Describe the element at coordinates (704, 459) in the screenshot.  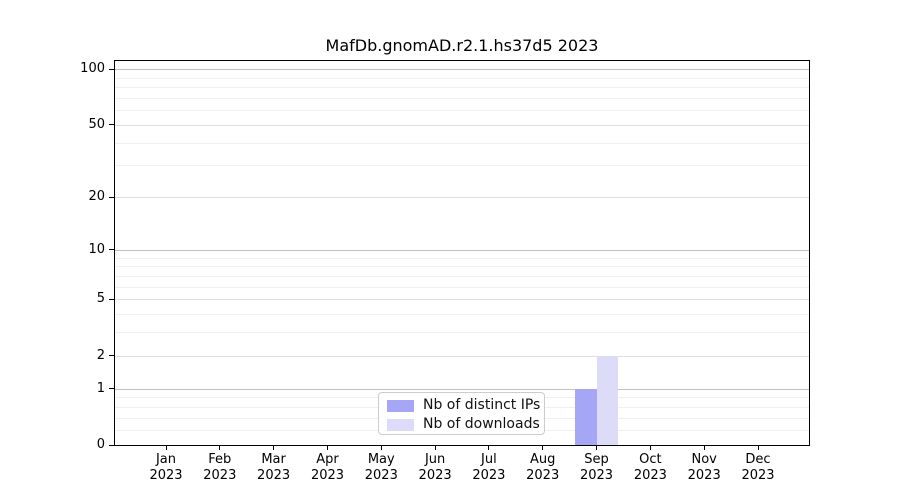
I see `x-tick-month: Nov` at that location.